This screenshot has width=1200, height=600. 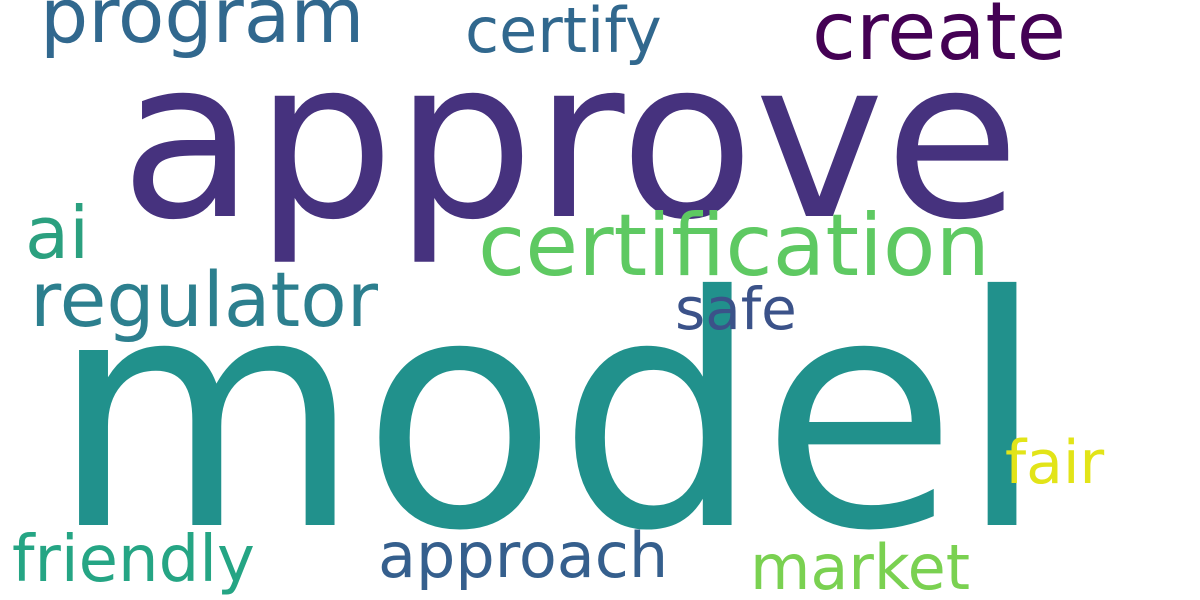 What do you see at coordinates (939, 39) in the screenshot?
I see `word-create: create` at bounding box center [939, 39].